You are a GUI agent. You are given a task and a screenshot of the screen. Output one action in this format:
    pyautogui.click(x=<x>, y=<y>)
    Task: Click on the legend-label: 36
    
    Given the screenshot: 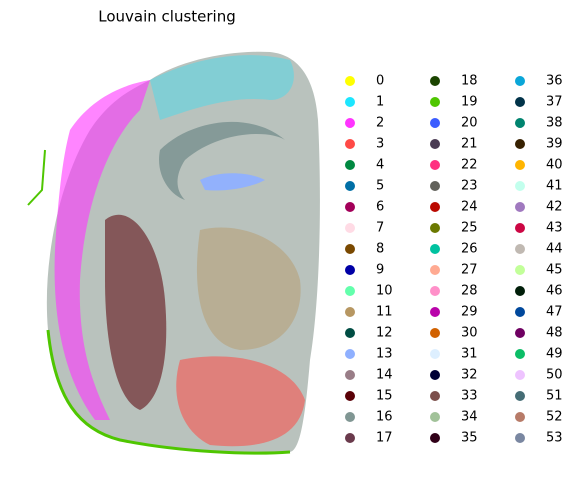 What is the action you would take?
    pyautogui.click(x=554, y=81)
    